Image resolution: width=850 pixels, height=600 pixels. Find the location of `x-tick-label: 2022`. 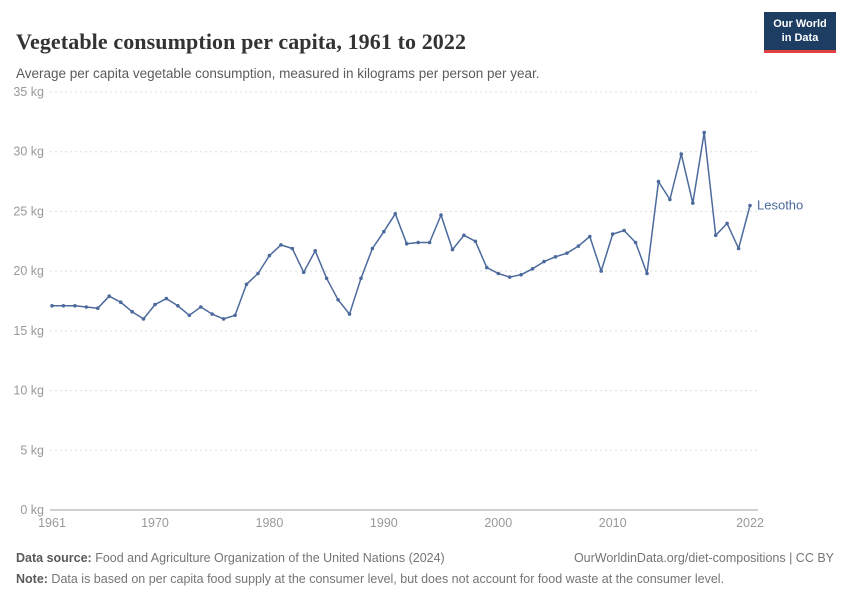

x-tick-label: 2022 is located at coordinates (750, 523).